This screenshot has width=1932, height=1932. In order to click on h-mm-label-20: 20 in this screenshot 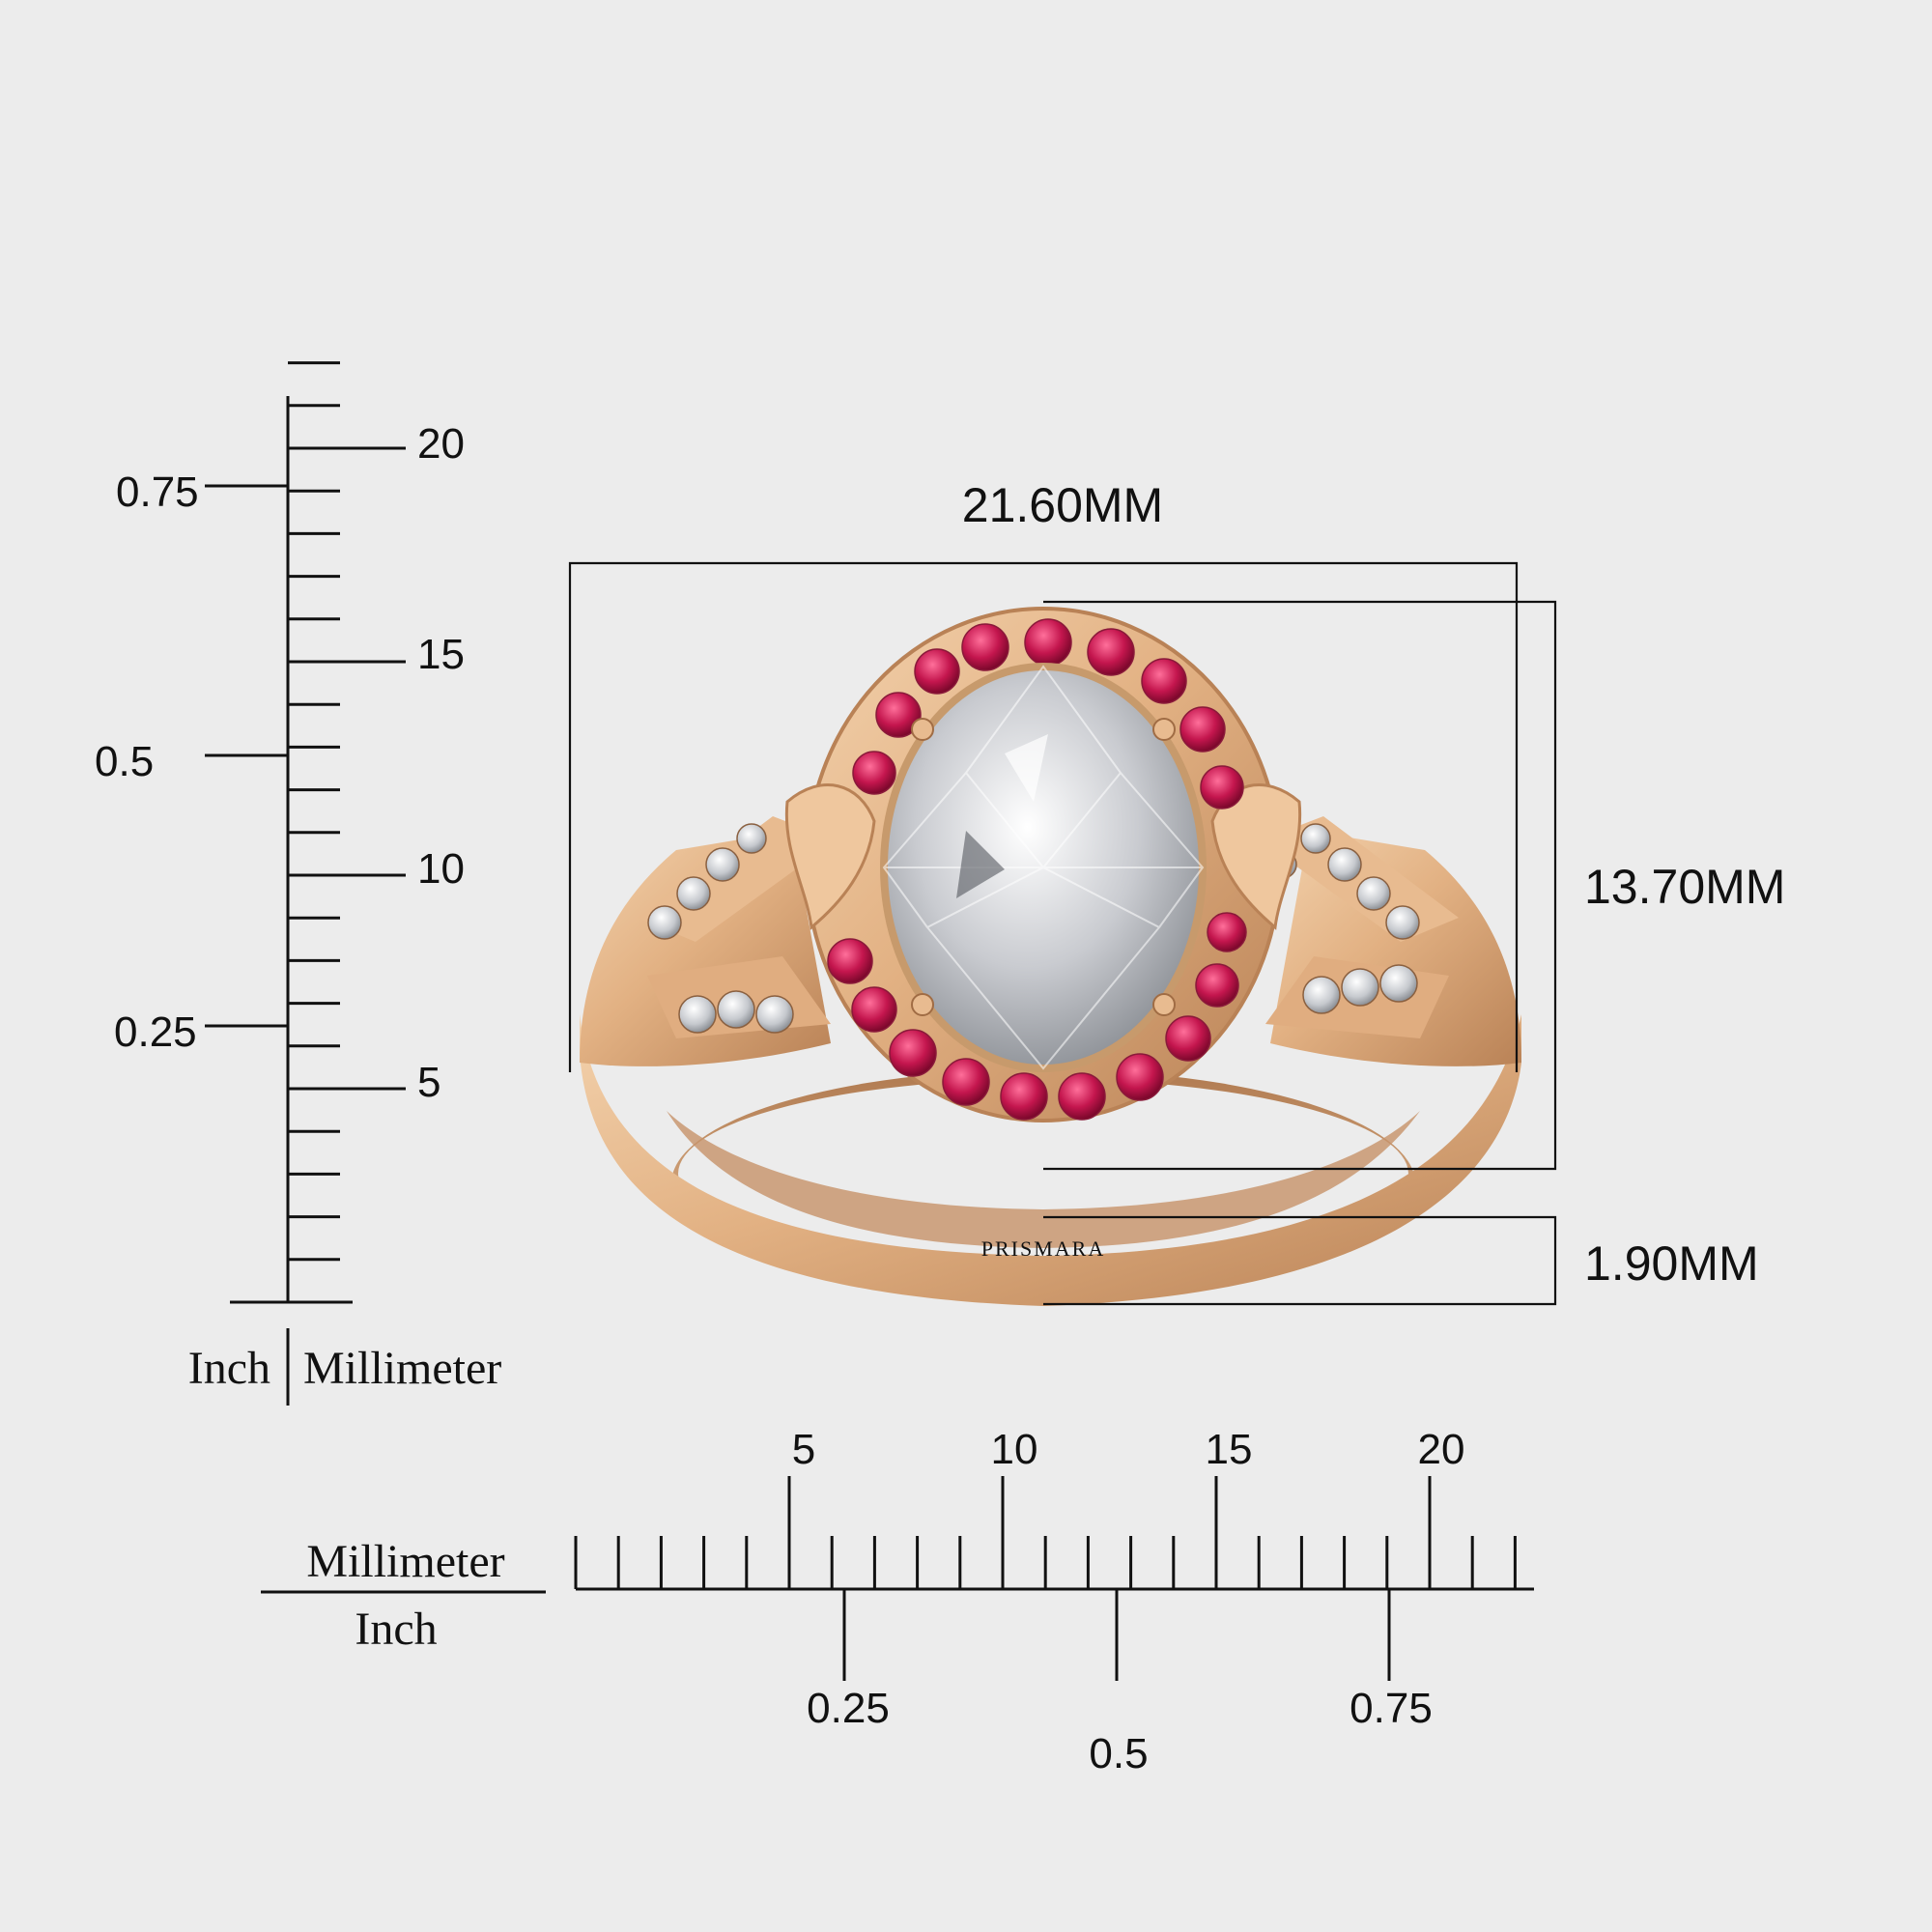, I will do `click(1441, 1449)`.